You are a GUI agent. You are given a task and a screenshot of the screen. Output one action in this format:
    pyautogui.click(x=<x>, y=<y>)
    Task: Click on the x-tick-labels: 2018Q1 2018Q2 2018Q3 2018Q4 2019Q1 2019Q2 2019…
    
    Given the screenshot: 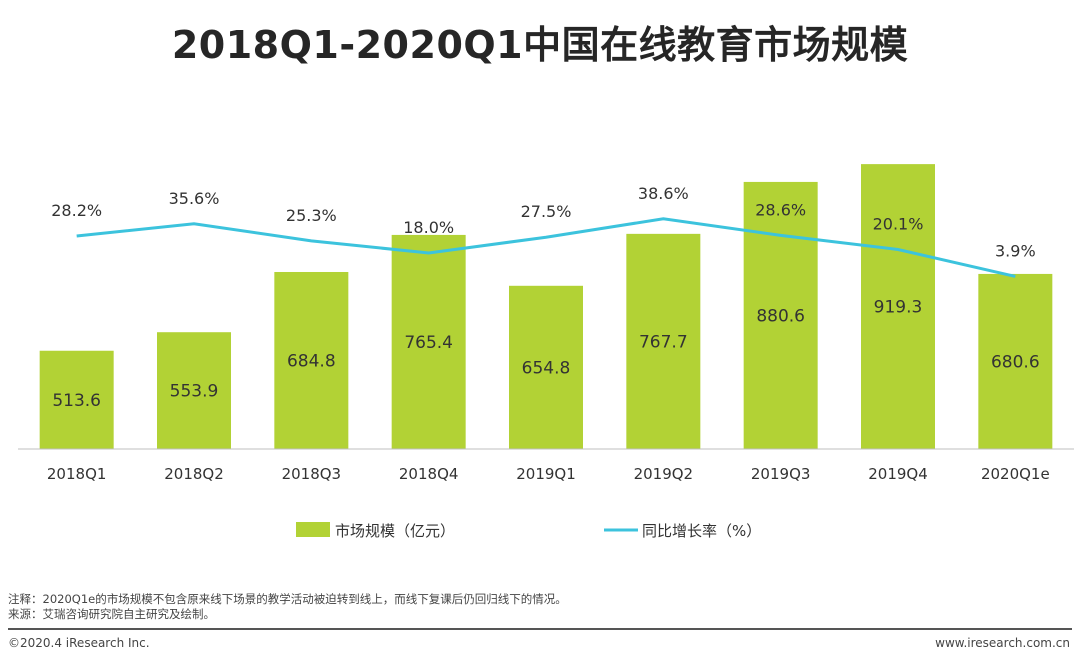 What is the action you would take?
    pyautogui.click(x=548, y=474)
    